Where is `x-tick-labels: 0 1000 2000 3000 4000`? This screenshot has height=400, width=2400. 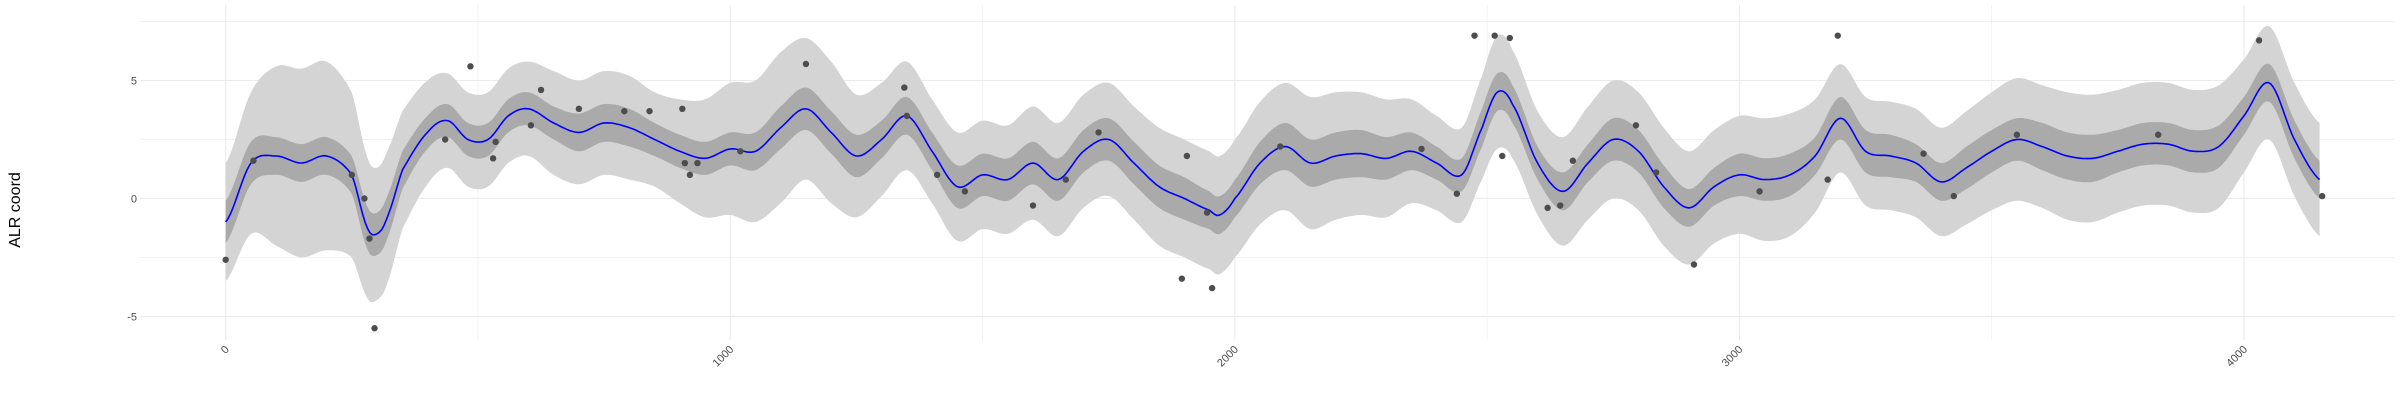
x-tick-labels: 0 1000 2000 3000 4000 is located at coordinates (1234, 357).